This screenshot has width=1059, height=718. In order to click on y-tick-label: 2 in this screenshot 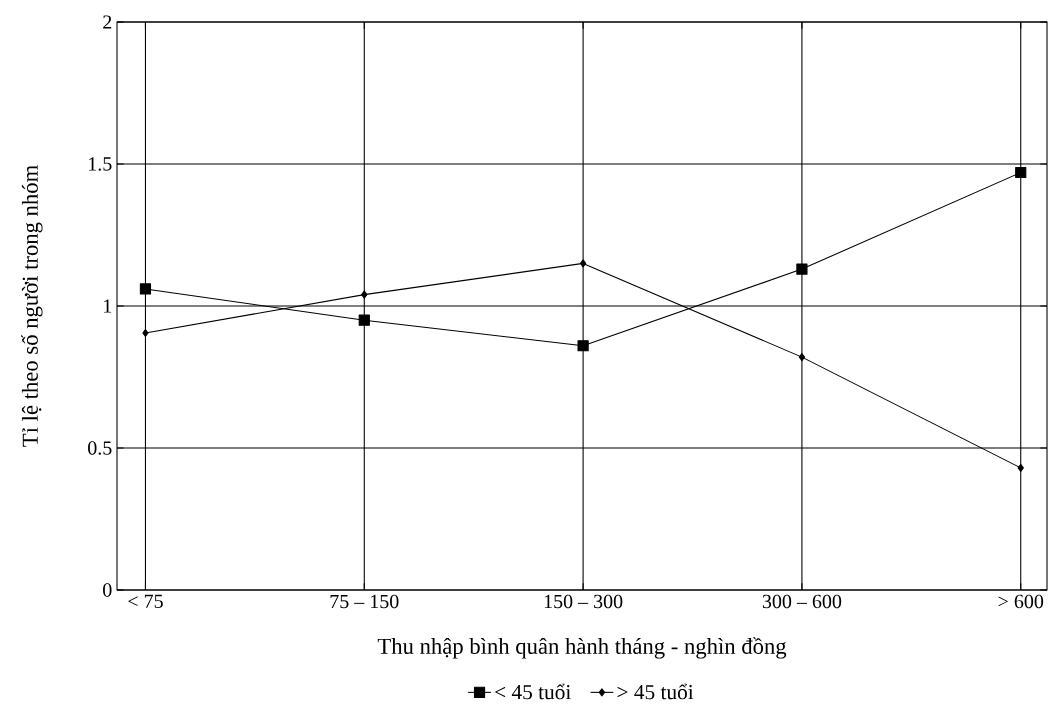, I will do `click(107, 22)`.